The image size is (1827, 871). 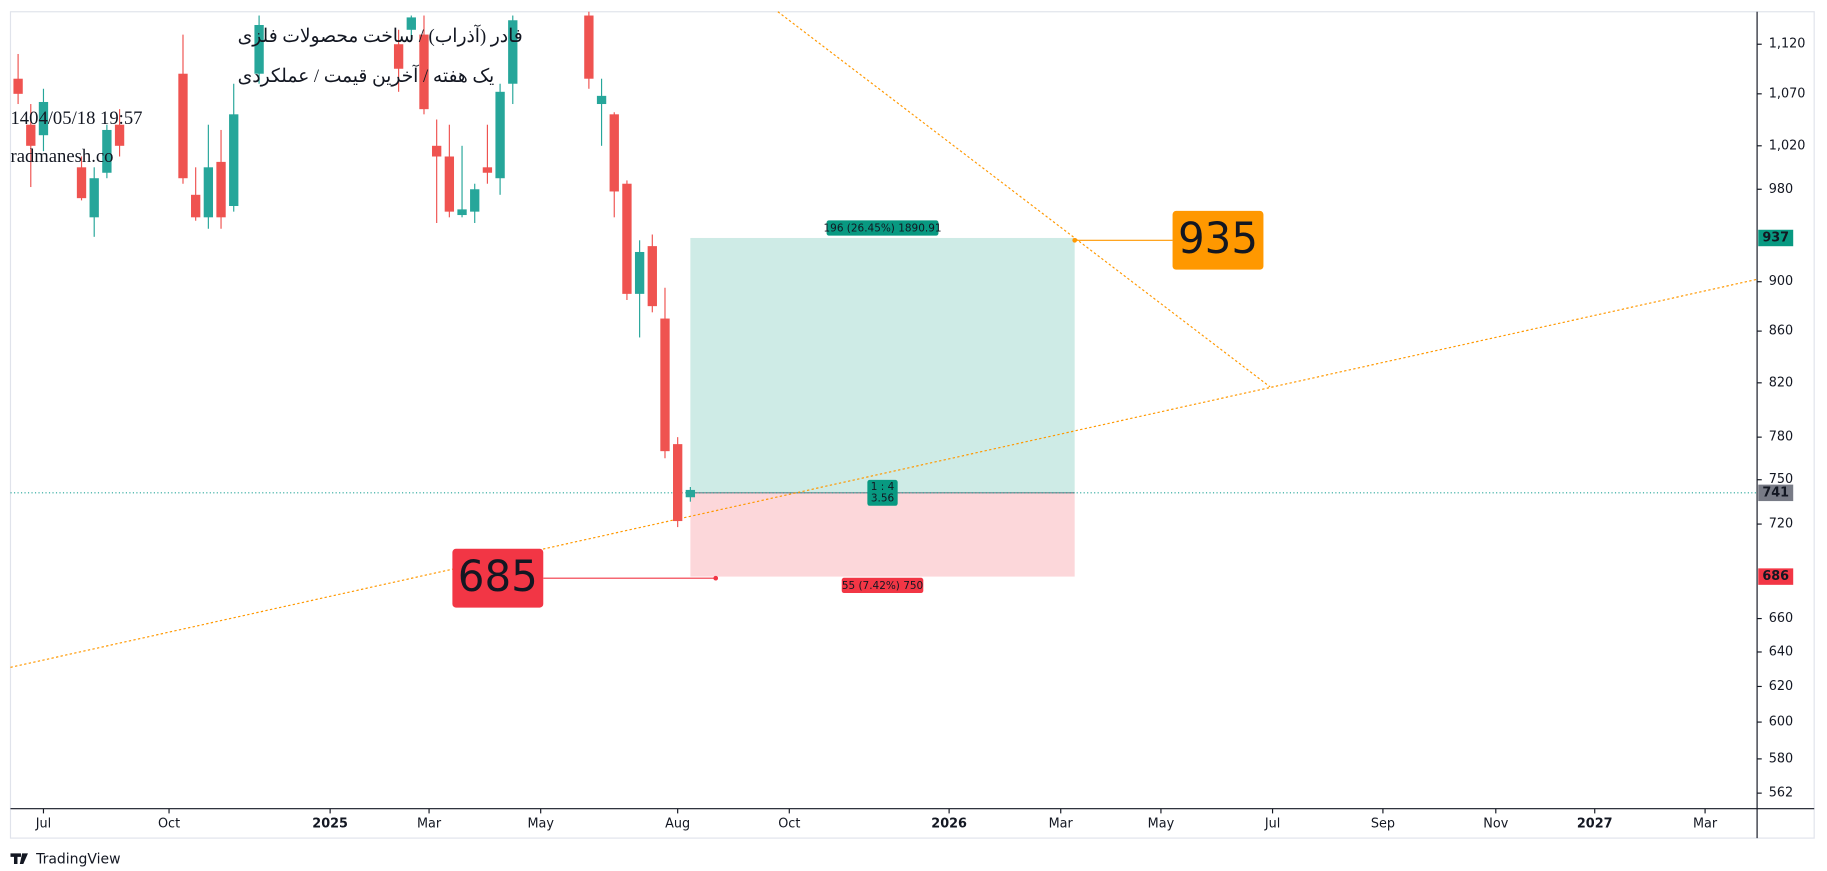 I want to click on price-tag-label: 686, so click(x=1775, y=576).